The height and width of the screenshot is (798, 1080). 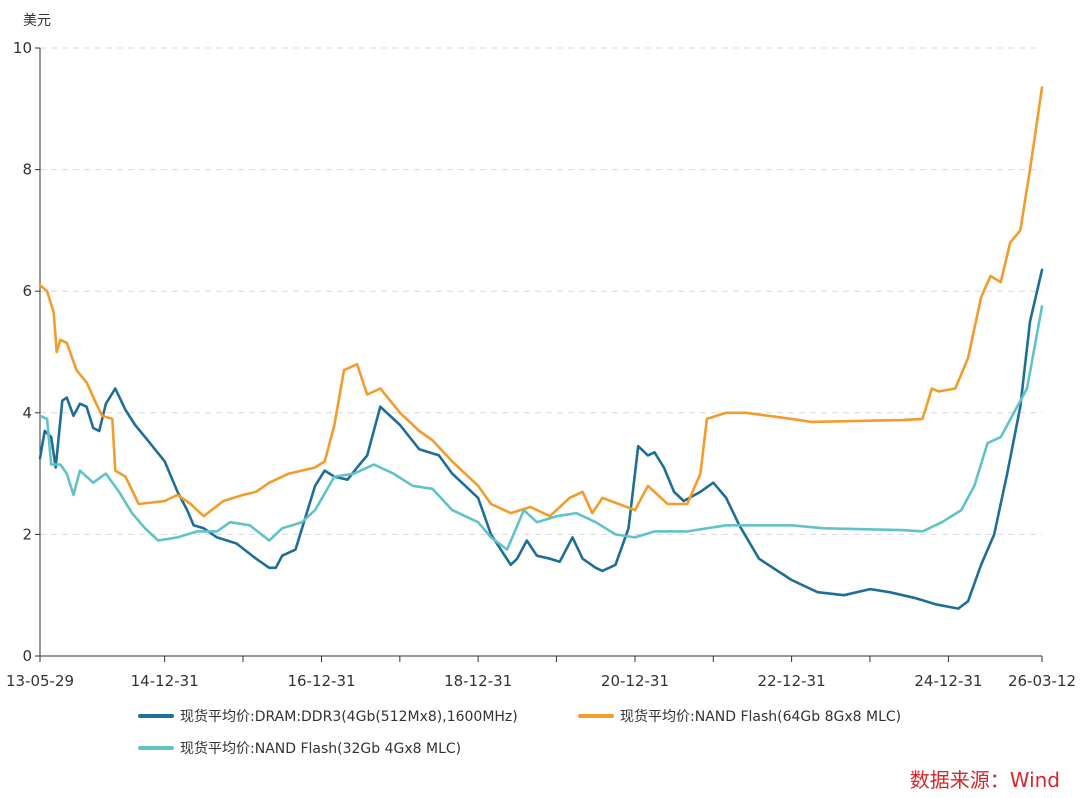 I want to click on y-tick-label: 0, so click(x=27, y=656).